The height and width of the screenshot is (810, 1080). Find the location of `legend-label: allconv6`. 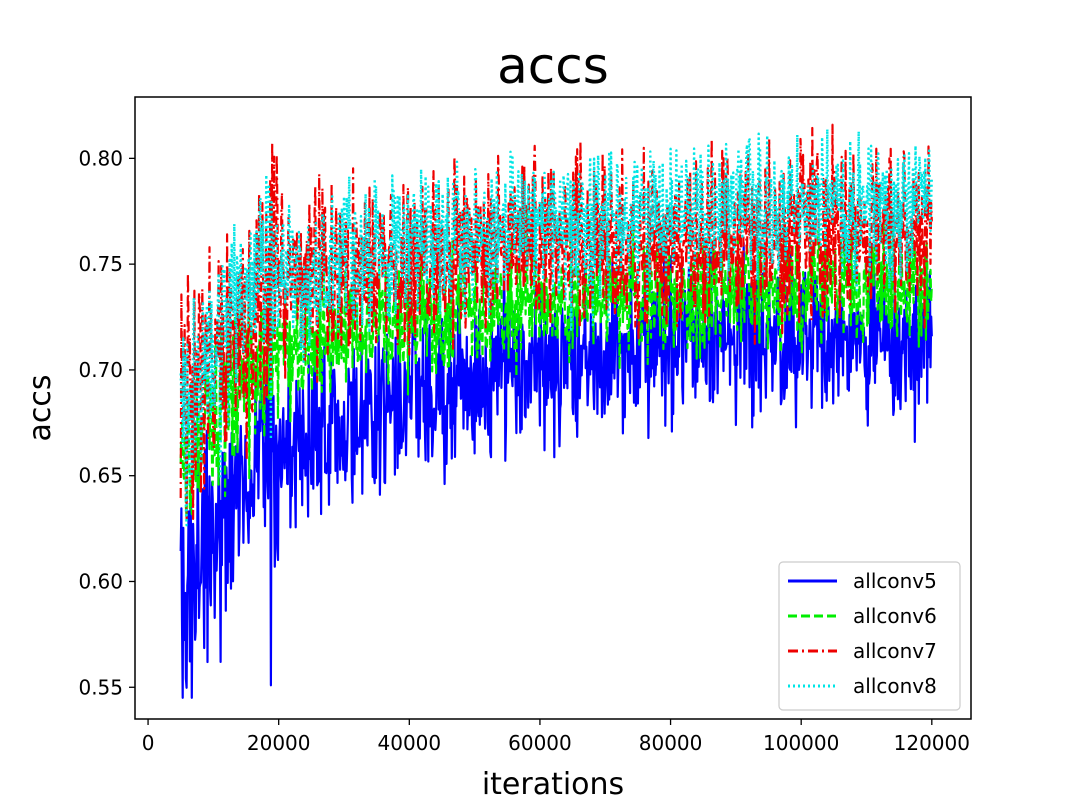

legend-label: allconv6 is located at coordinates (895, 616).